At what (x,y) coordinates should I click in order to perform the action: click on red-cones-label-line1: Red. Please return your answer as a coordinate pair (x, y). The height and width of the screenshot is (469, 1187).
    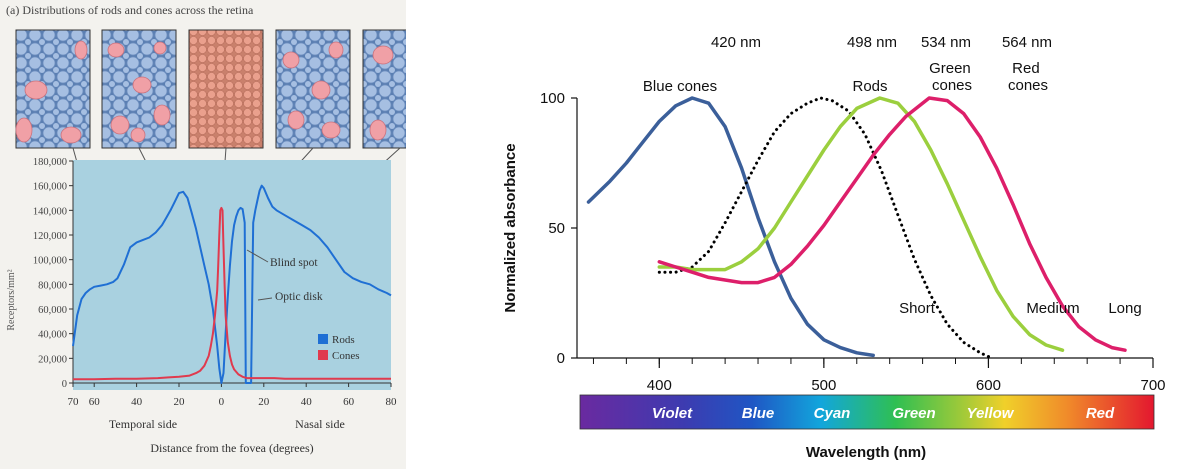
    Looking at the image, I should click on (1026, 68).